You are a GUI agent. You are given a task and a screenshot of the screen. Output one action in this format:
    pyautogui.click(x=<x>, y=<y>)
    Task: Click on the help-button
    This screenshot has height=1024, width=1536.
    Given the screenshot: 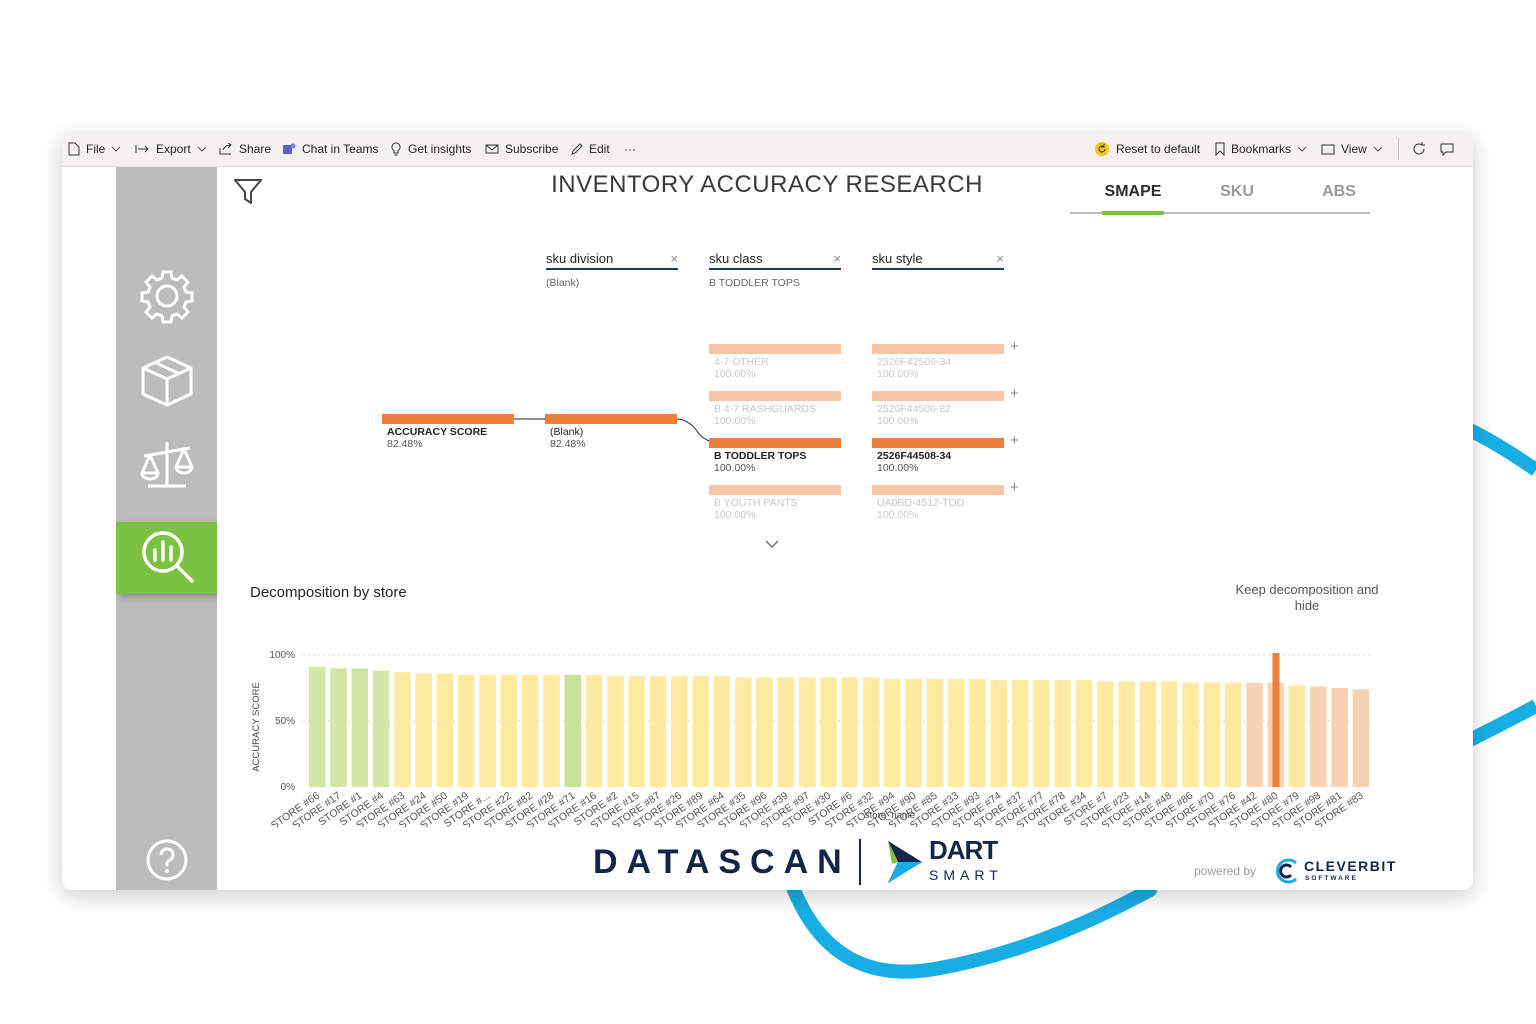 What is the action you would take?
    pyautogui.click(x=166, y=859)
    